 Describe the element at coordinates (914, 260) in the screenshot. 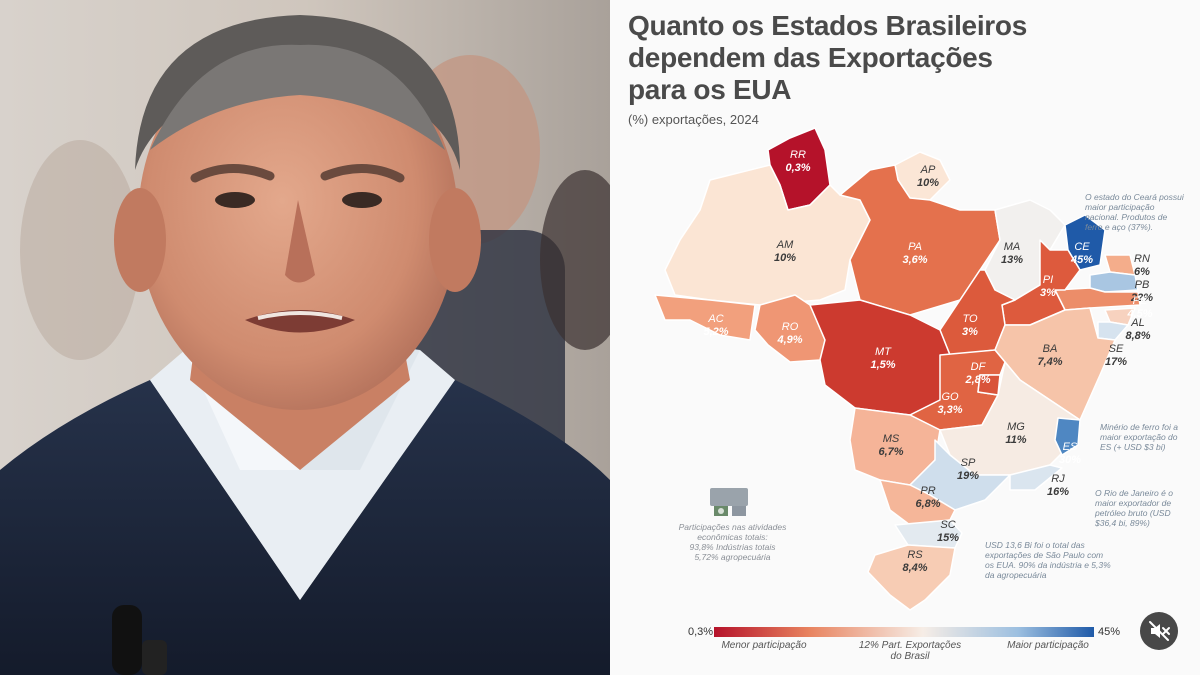

I see `state-value-pa: 3,6%` at that location.